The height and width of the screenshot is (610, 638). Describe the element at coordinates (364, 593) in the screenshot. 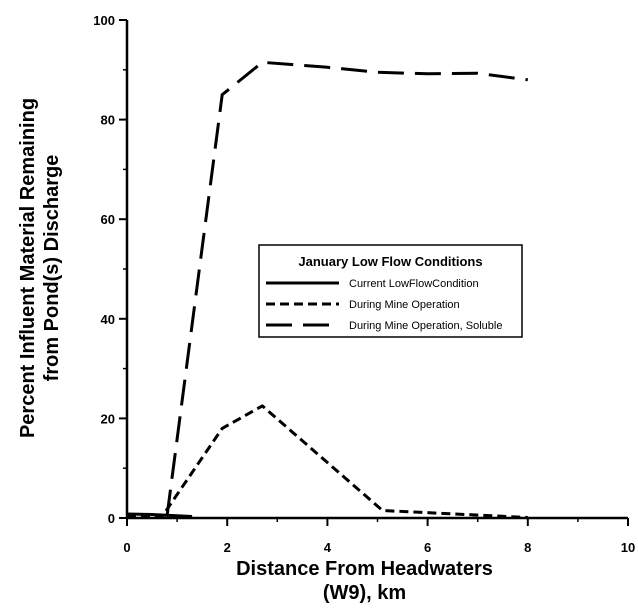

I see `x-axis-title: (W9), km` at that location.